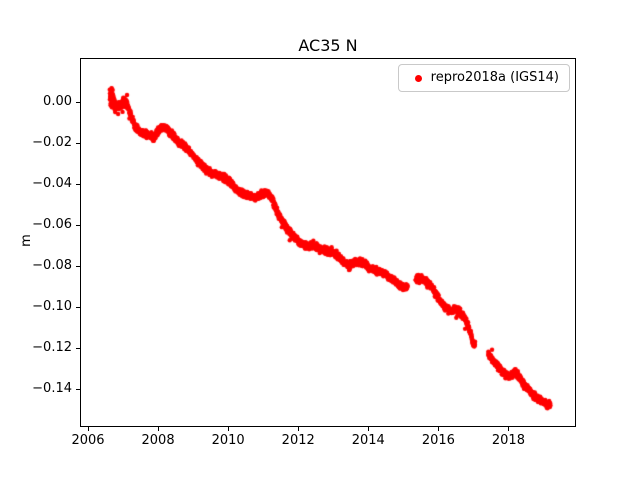 The width and height of the screenshot is (640, 480). Describe the element at coordinates (52, 143) in the screenshot. I see `y-tick-label: −0.02` at that location.